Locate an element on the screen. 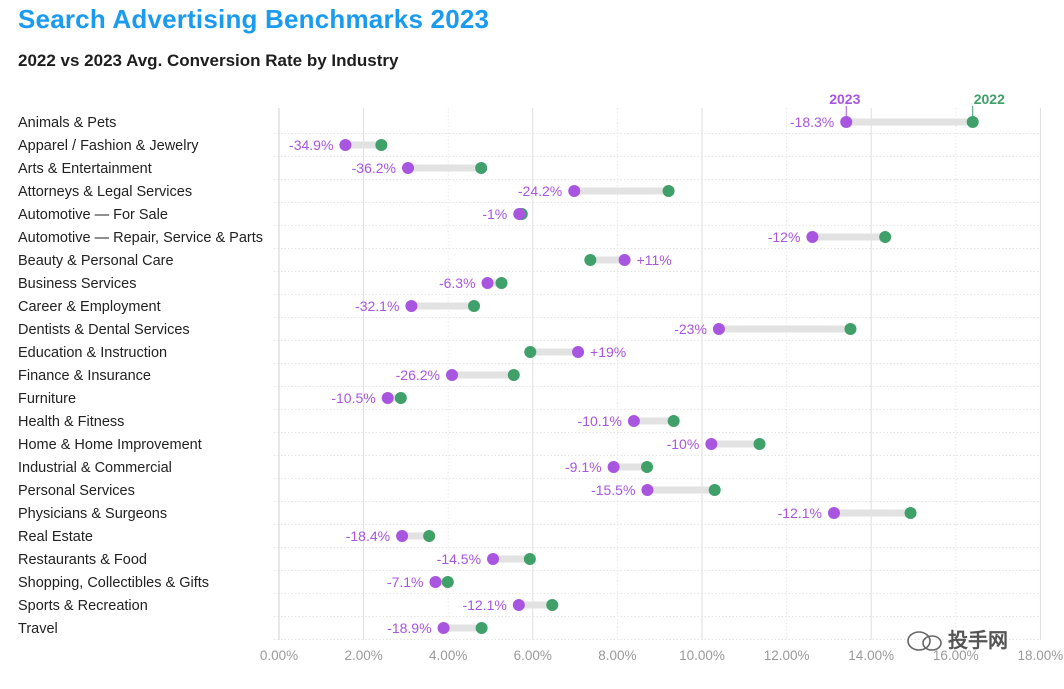  change-label: +19% is located at coordinates (608, 352).